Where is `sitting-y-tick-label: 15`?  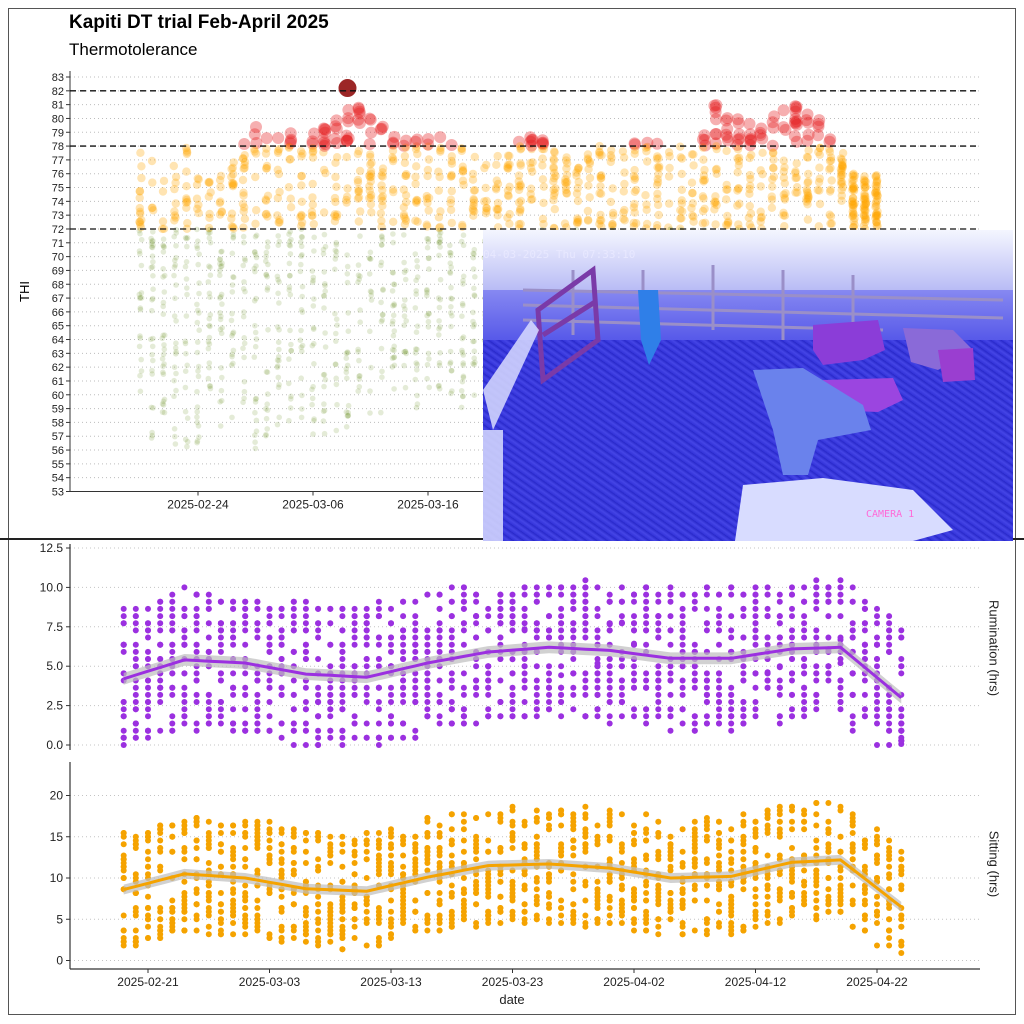
sitting-y-tick-label: 15 is located at coordinates (57, 837).